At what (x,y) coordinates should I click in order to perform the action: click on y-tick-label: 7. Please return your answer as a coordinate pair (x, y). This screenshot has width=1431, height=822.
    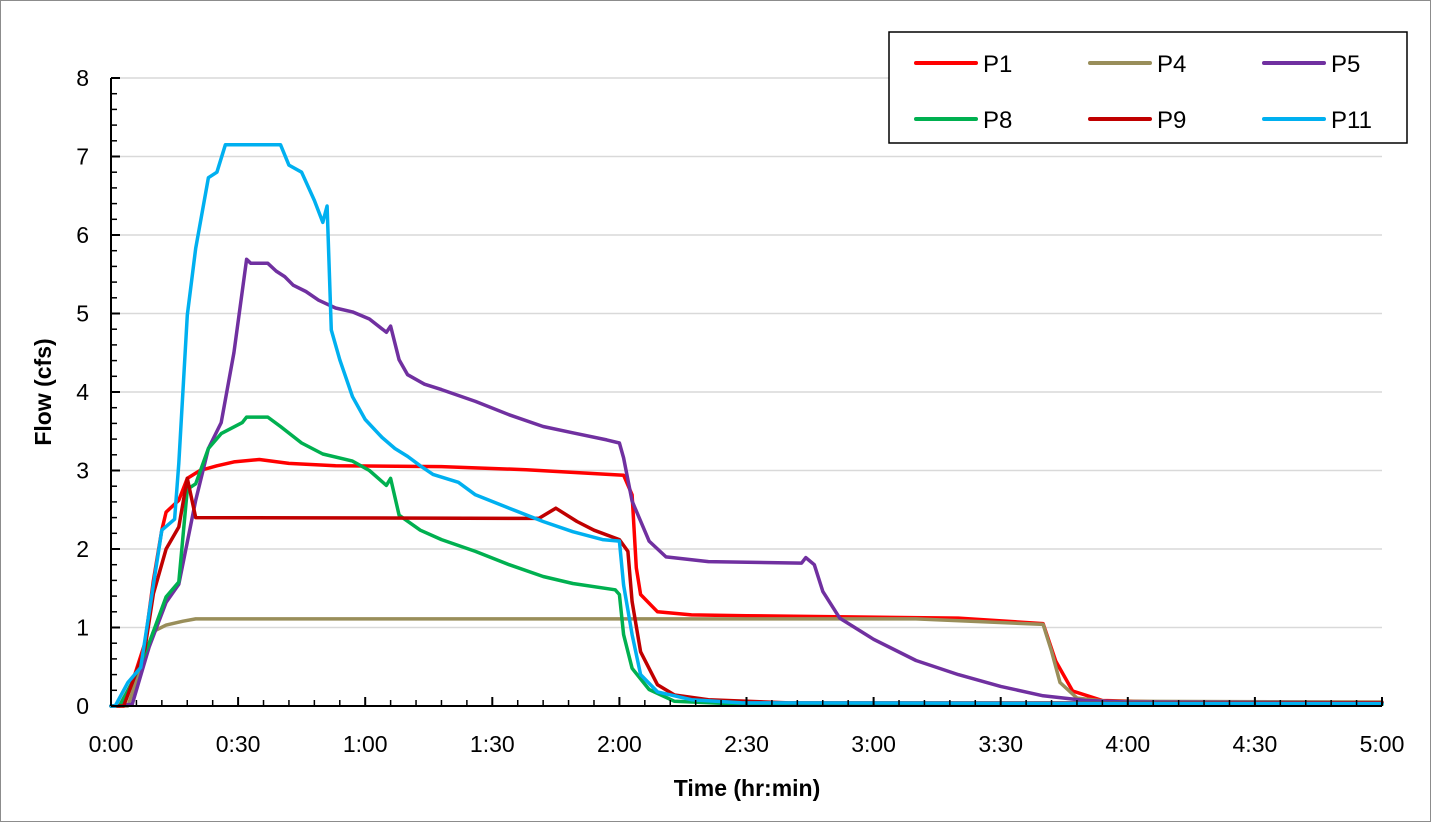
    Looking at the image, I should click on (82, 157).